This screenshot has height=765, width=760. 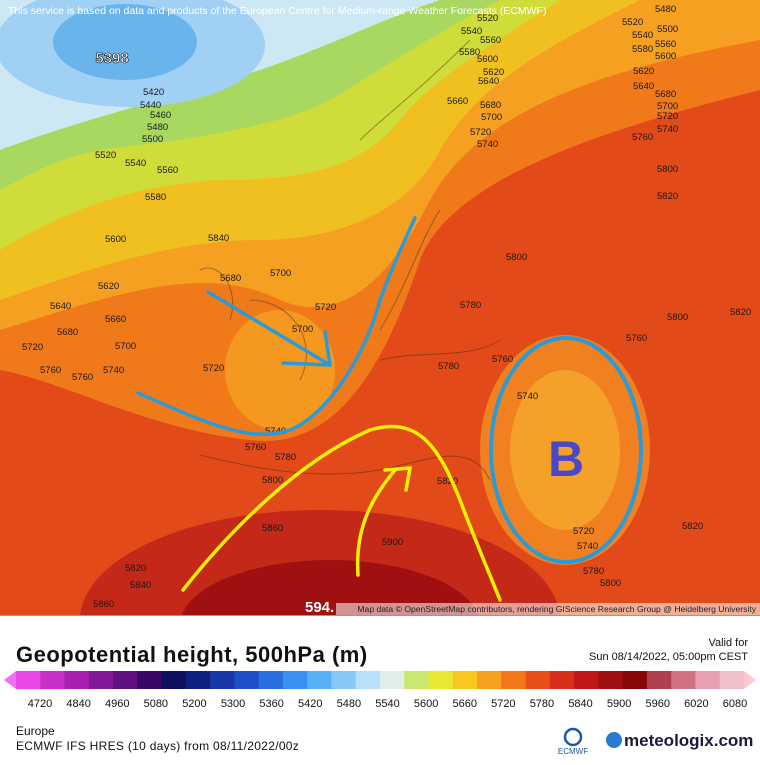 What do you see at coordinates (464, 704) in the screenshot?
I see `colorbar-tick-label: 5660` at bounding box center [464, 704].